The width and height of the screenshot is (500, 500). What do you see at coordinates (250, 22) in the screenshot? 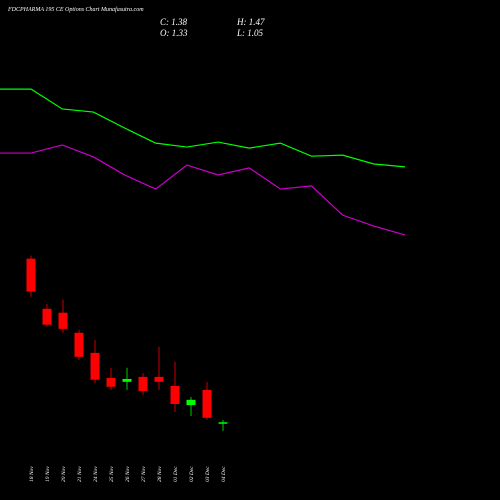
I see `high-info: H: 1.47` at bounding box center [250, 22].